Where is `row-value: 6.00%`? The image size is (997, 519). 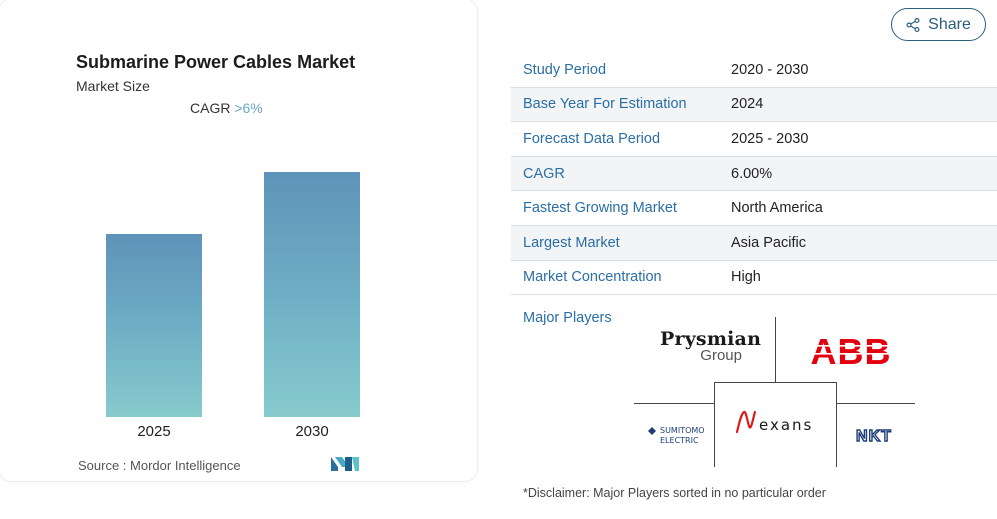 row-value: 6.00% is located at coordinates (752, 173).